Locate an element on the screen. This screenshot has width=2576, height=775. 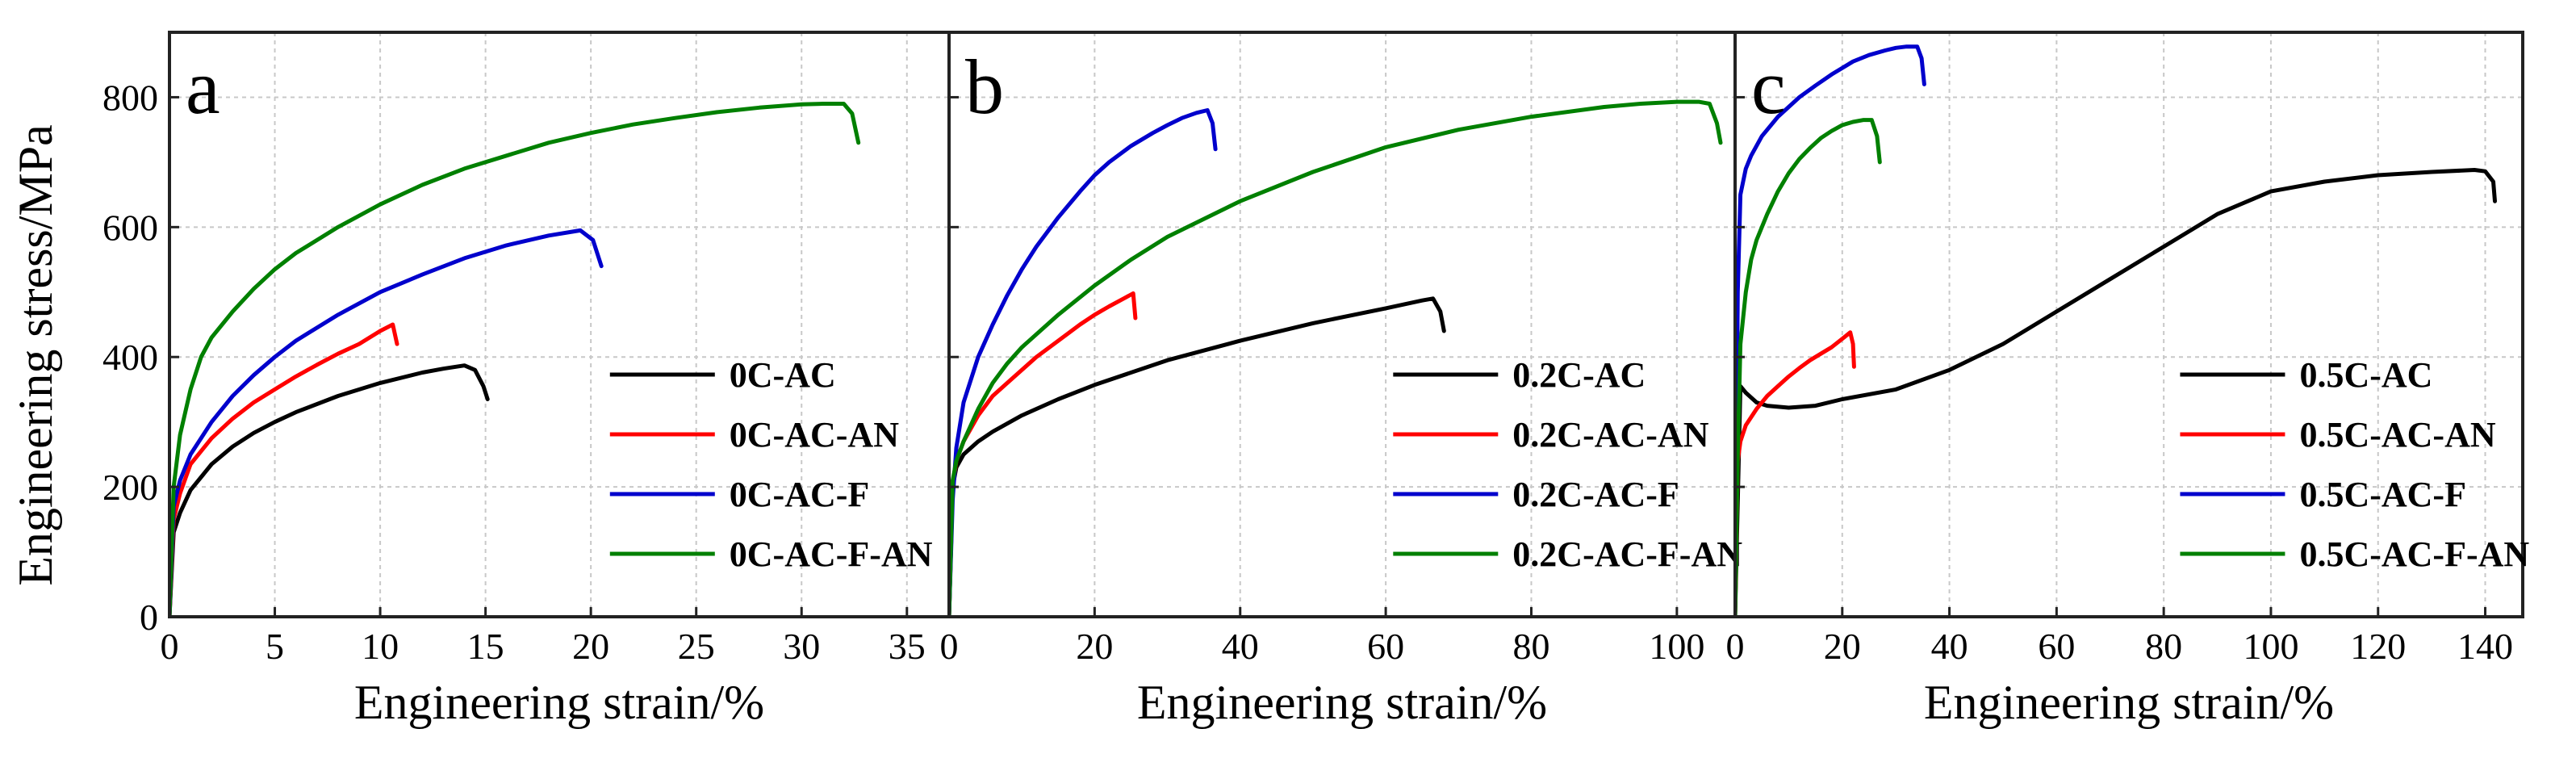
x-tick-label: 140 is located at coordinates (2485, 646).